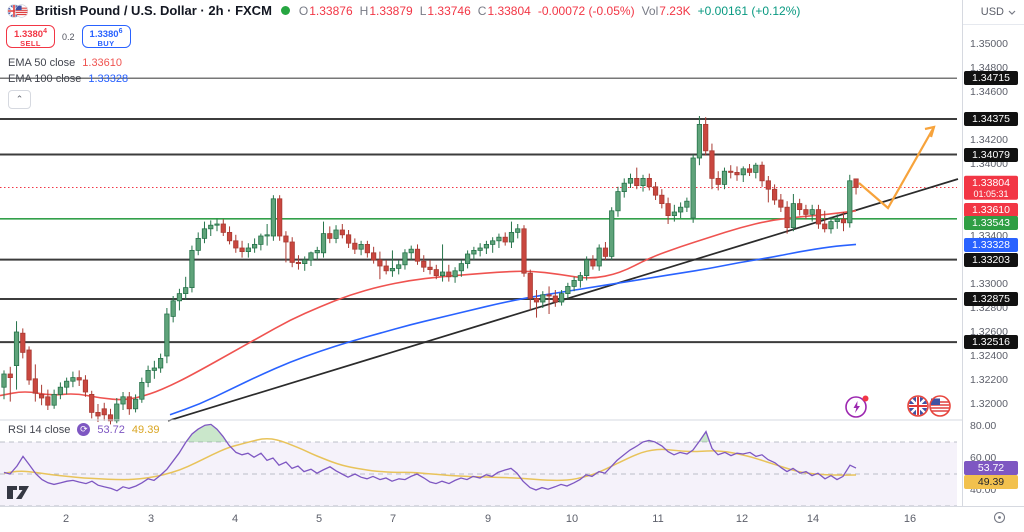  Describe the element at coordinates (331, 10) in the screenshot. I see `open-value: 1.33876` at that location.